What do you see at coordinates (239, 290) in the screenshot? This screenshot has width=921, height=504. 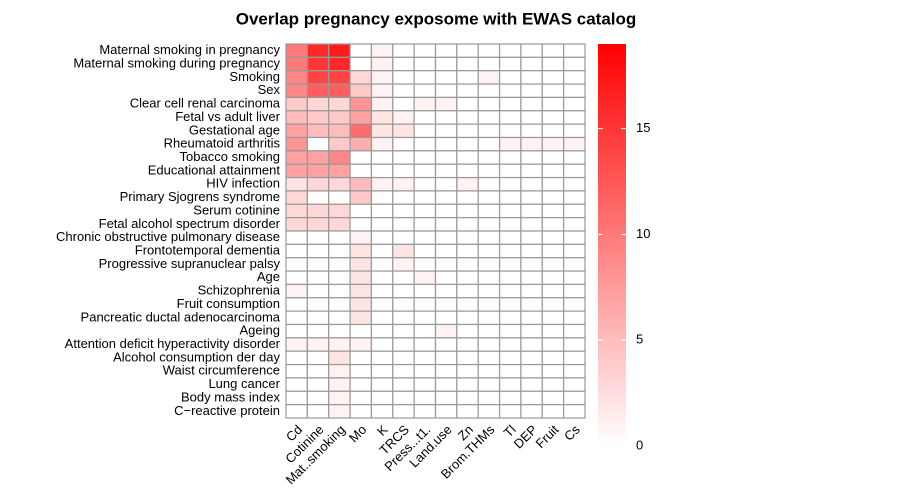 I see `row-label: Schizophrenia` at bounding box center [239, 290].